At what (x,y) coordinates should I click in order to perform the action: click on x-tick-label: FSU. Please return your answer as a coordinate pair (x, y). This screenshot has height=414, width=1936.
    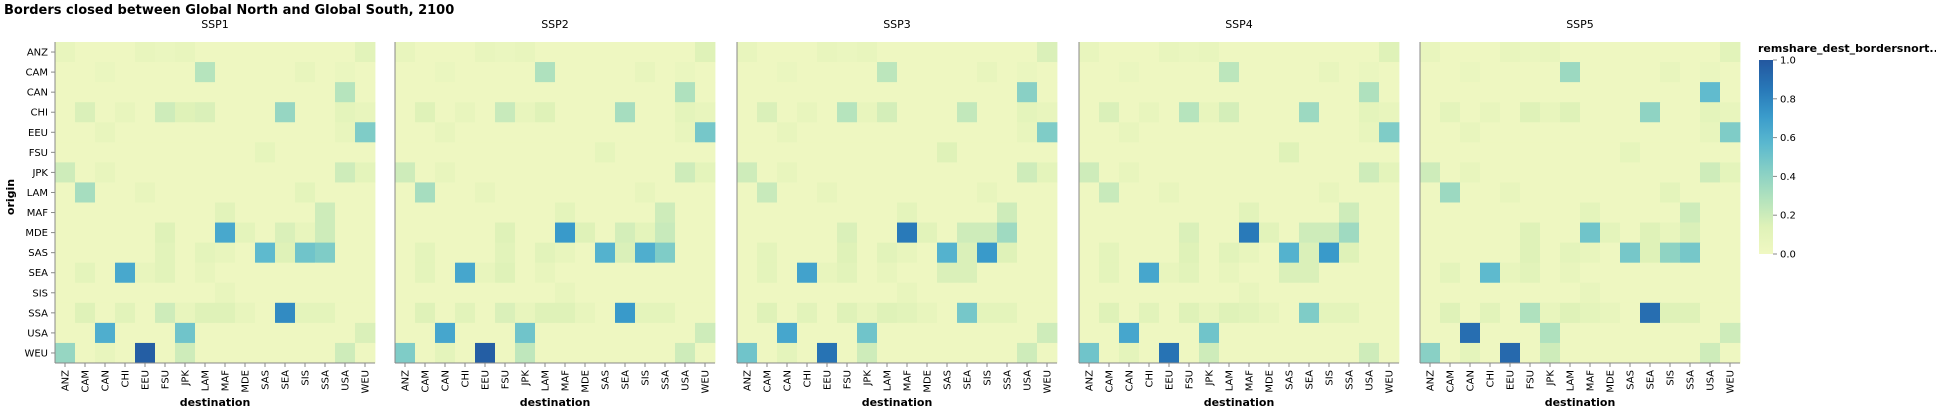
    Looking at the image, I should click on (506, 379).